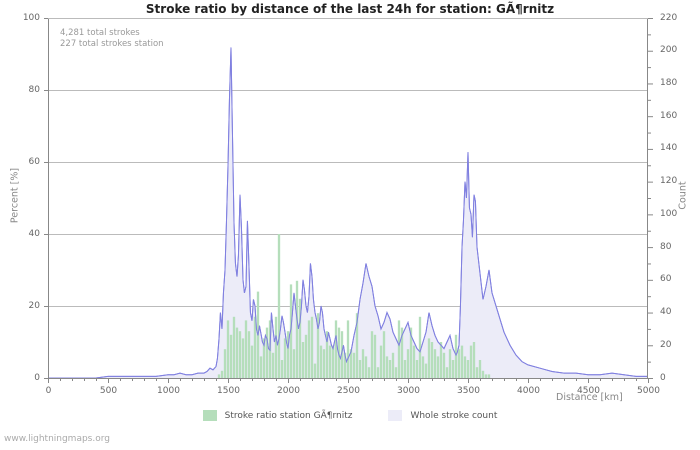  Describe the element at coordinates (15, 195) in the screenshot. I see `y-axis-left-title: Percent [%]` at that location.